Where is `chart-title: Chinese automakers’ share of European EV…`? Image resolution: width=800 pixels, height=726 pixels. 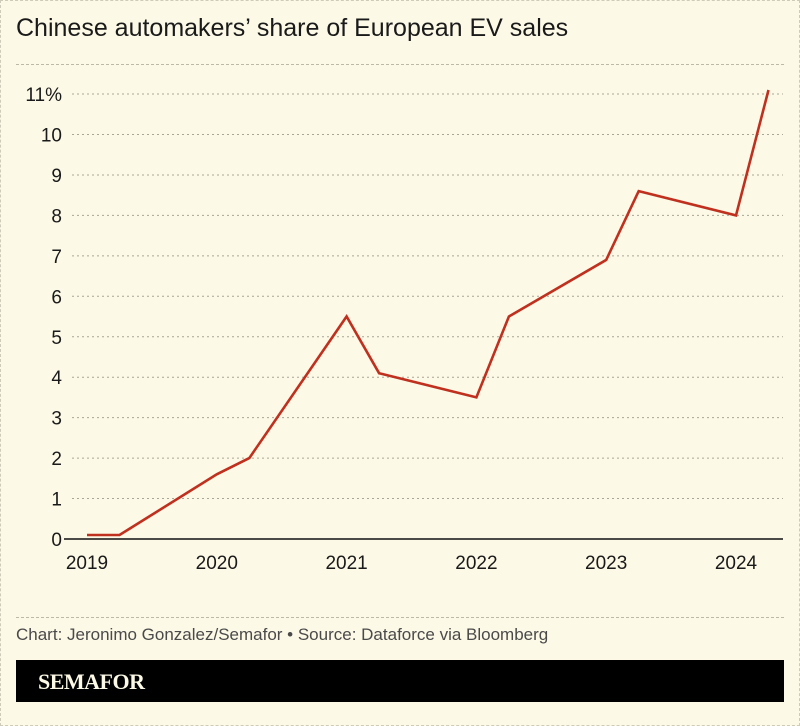 chart-title: Chinese automakers’ share of European EV… is located at coordinates (292, 28).